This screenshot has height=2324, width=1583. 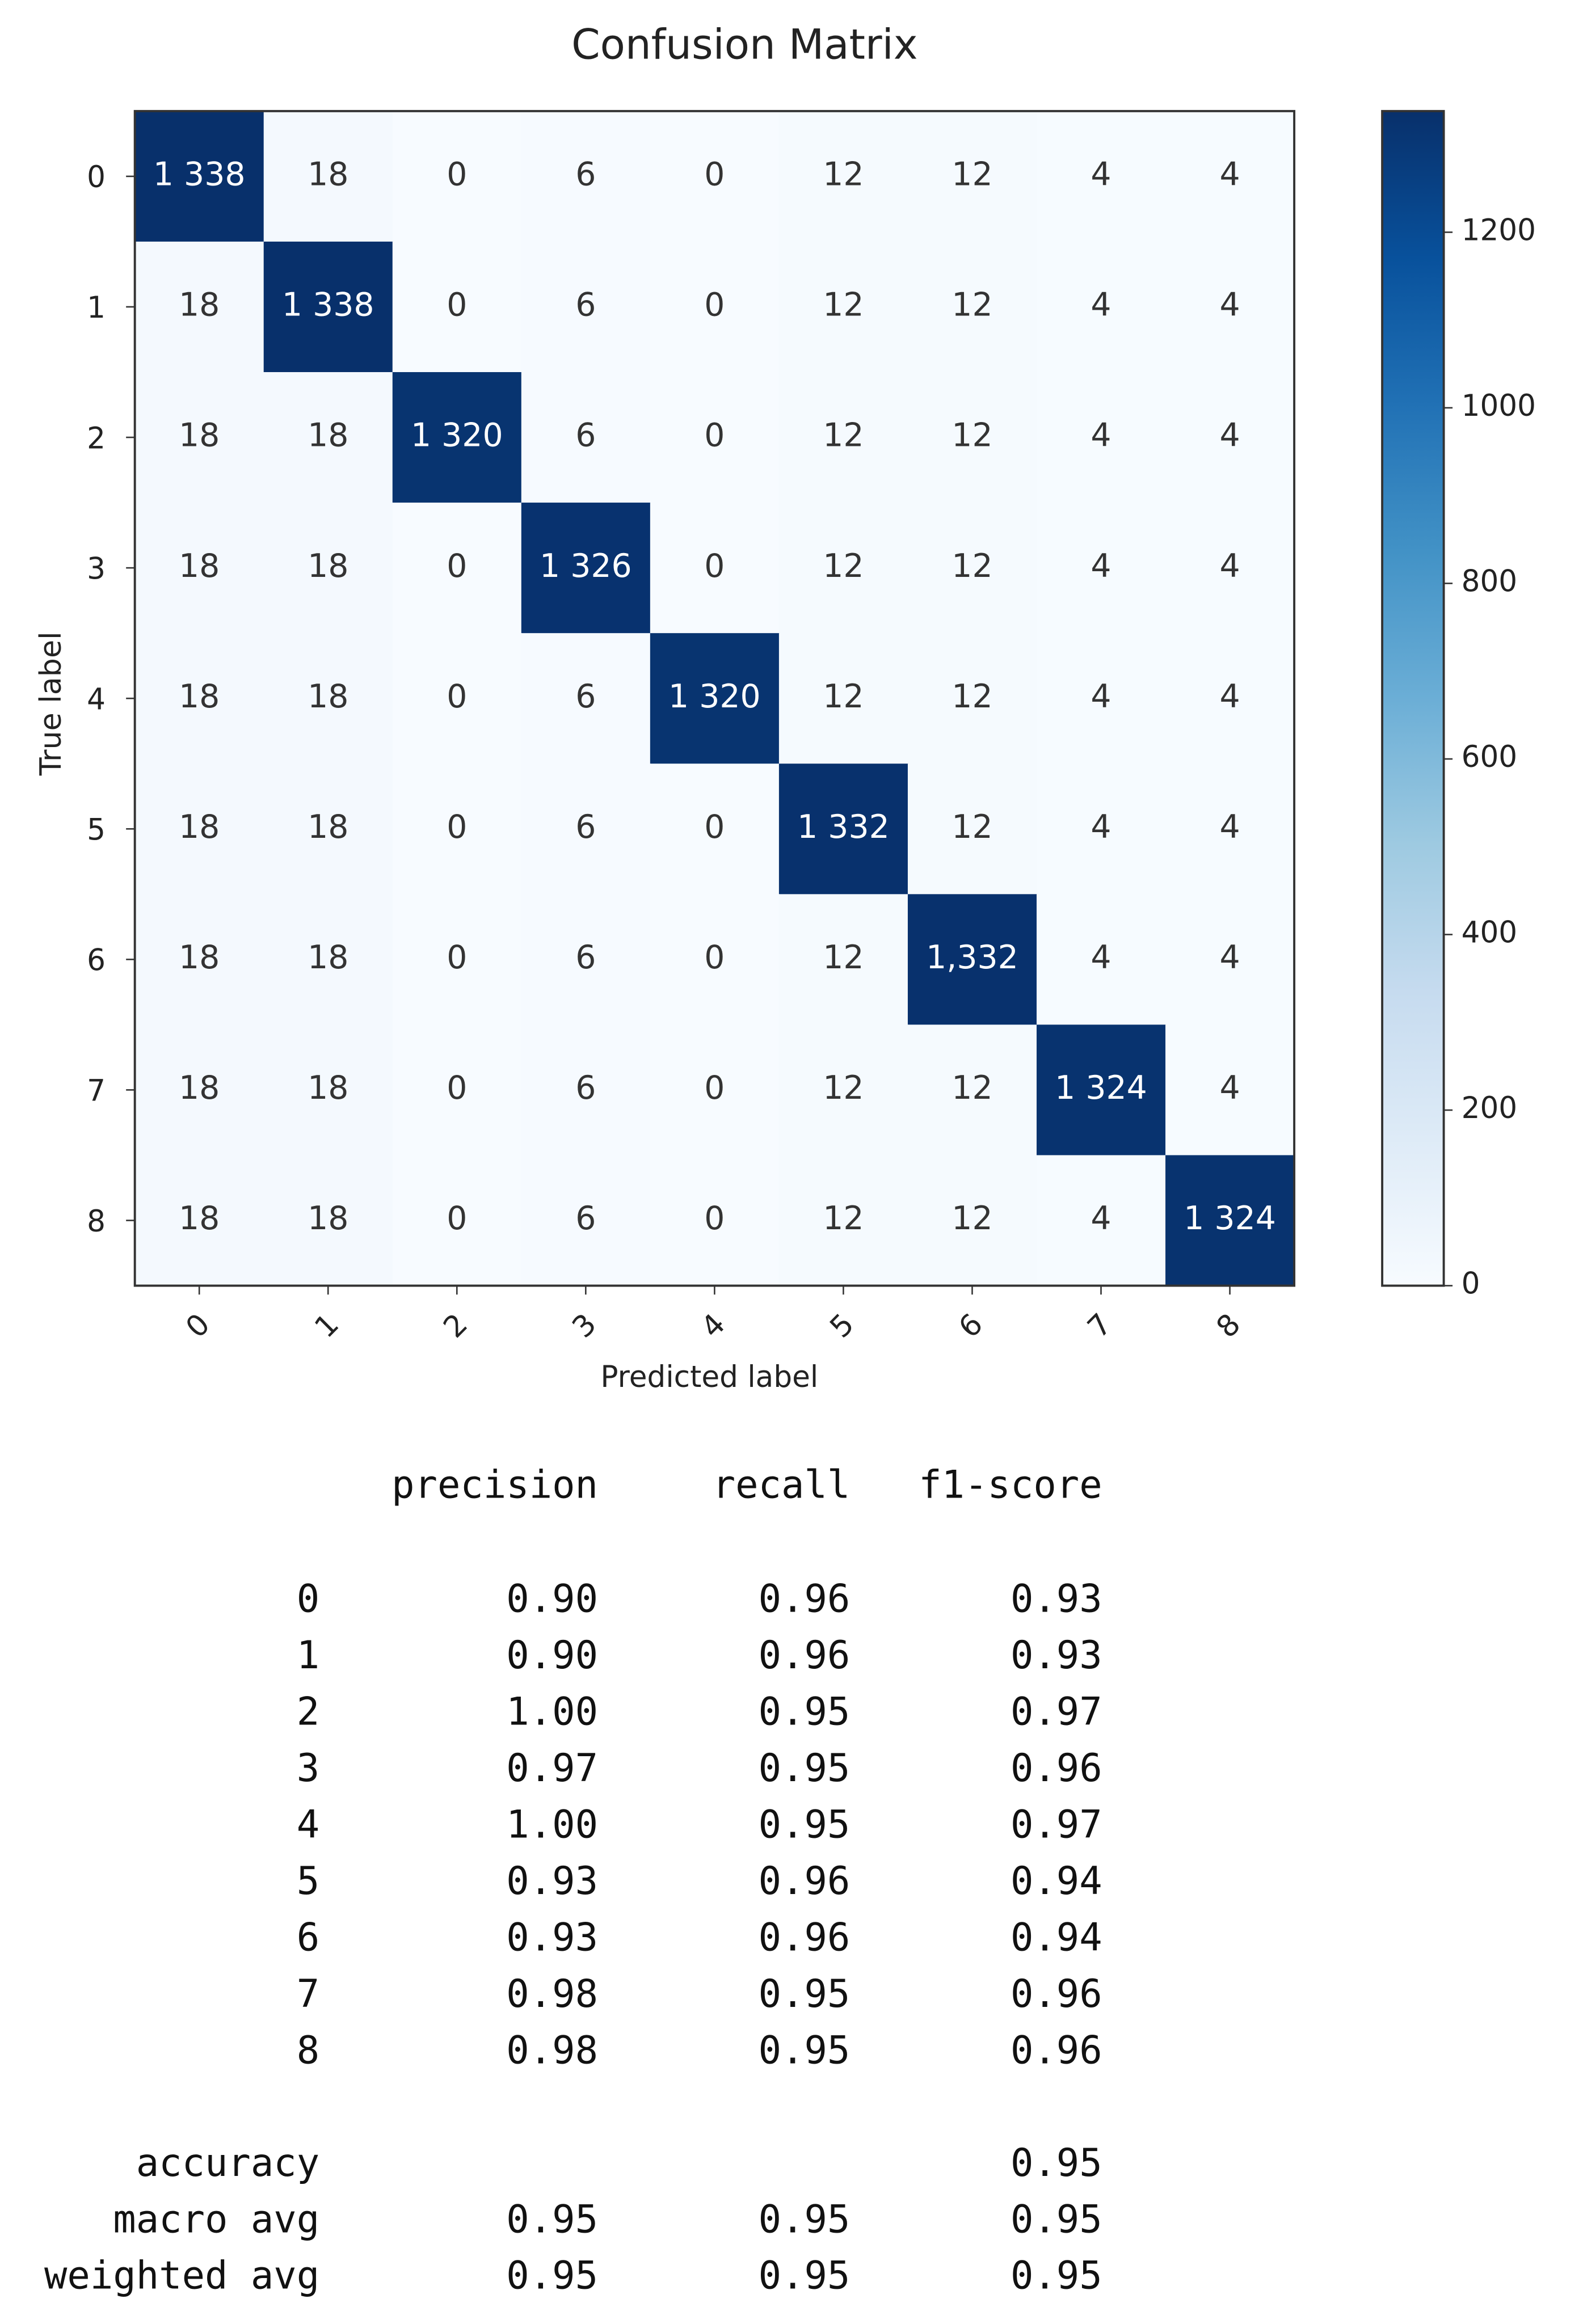 I want to click on report-row-label: 5, so click(x=308, y=1880).